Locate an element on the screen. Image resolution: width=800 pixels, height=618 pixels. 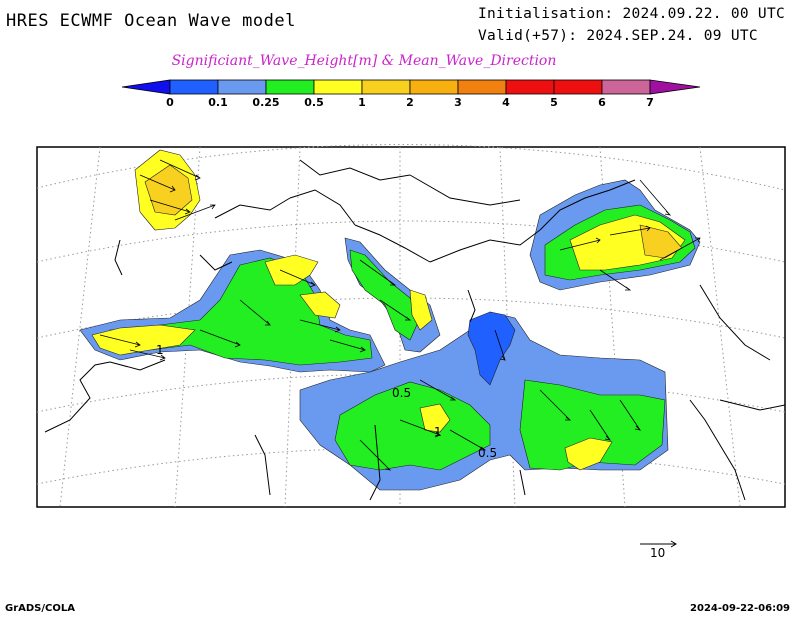
wave-field-higher is located at coordinates (413, 211).